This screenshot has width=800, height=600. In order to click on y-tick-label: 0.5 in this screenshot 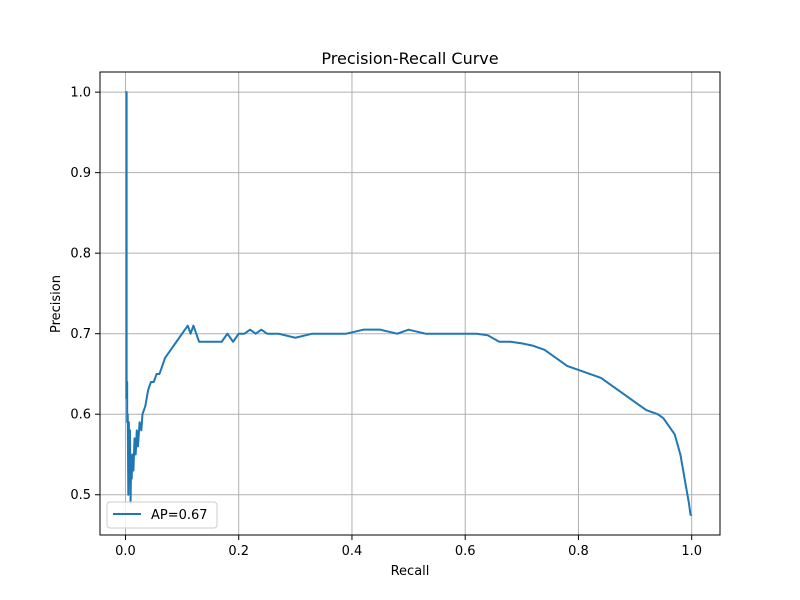, I will do `click(80, 495)`.